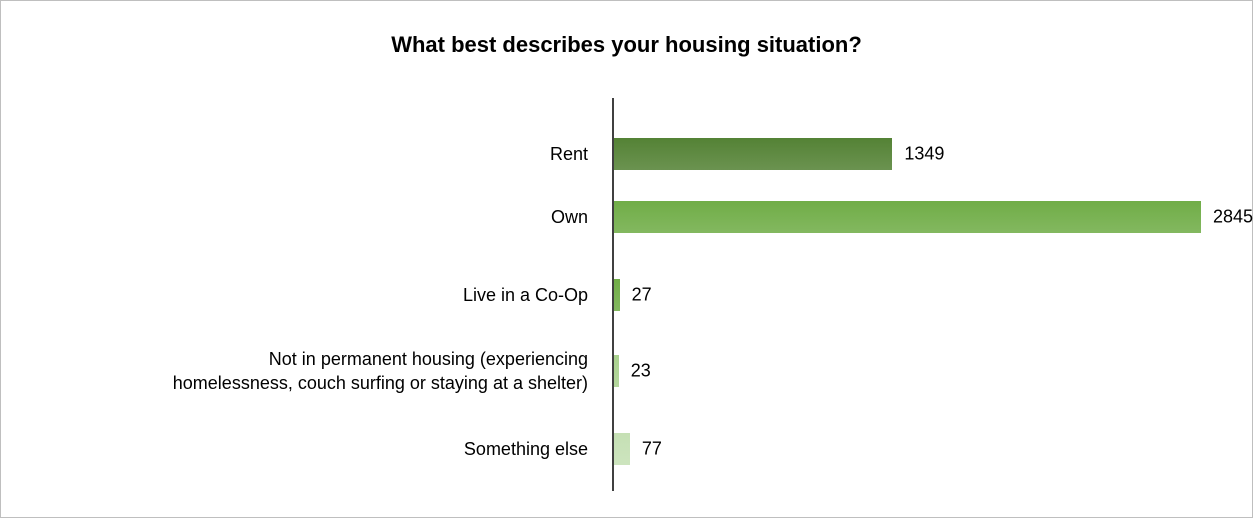 The image size is (1253, 518). What do you see at coordinates (640, 370) in the screenshot?
I see `data-label: 23` at bounding box center [640, 370].